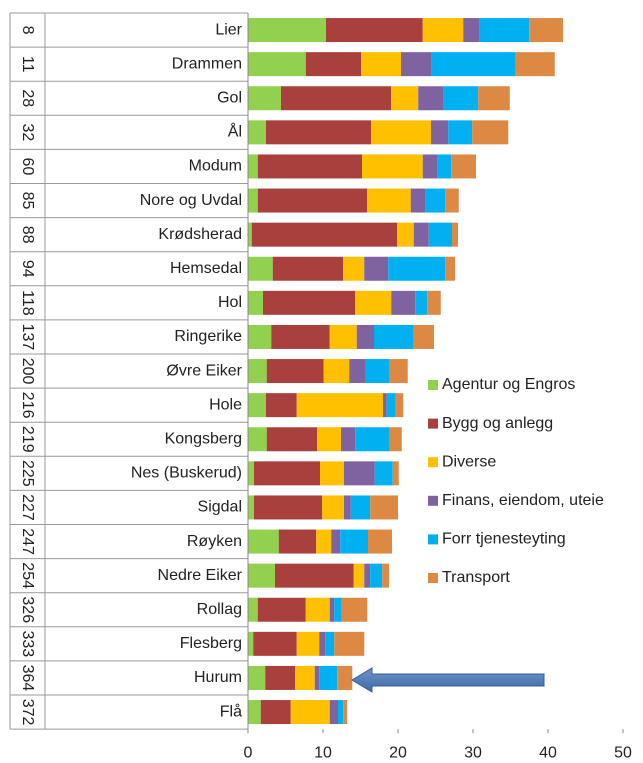 This screenshot has width=643, height=763. I want to click on rank-label: 200, so click(27, 371).